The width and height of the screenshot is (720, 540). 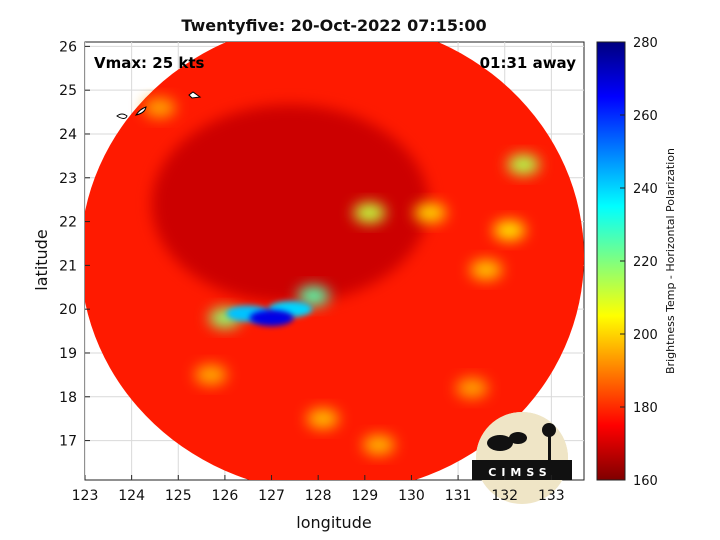 I want to click on logo-tower, so click(x=549, y=449).